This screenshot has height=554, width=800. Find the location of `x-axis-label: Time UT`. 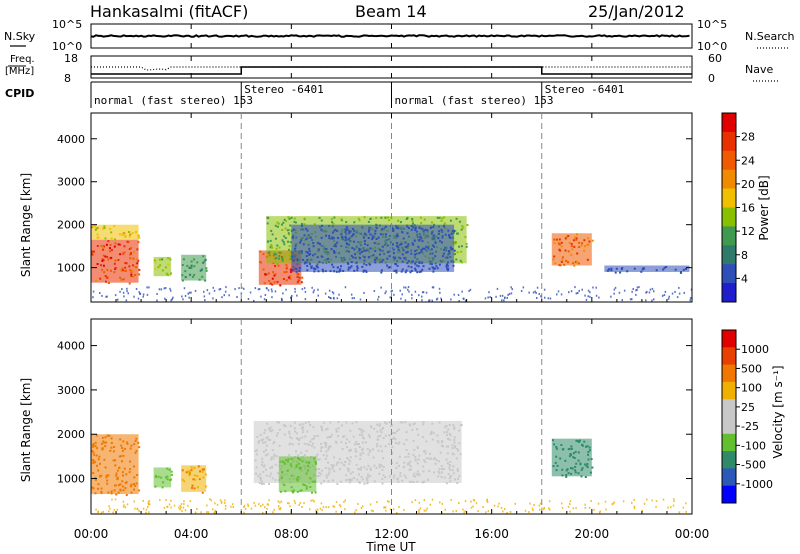

x-axis-label: Time UT is located at coordinates (390, 547).